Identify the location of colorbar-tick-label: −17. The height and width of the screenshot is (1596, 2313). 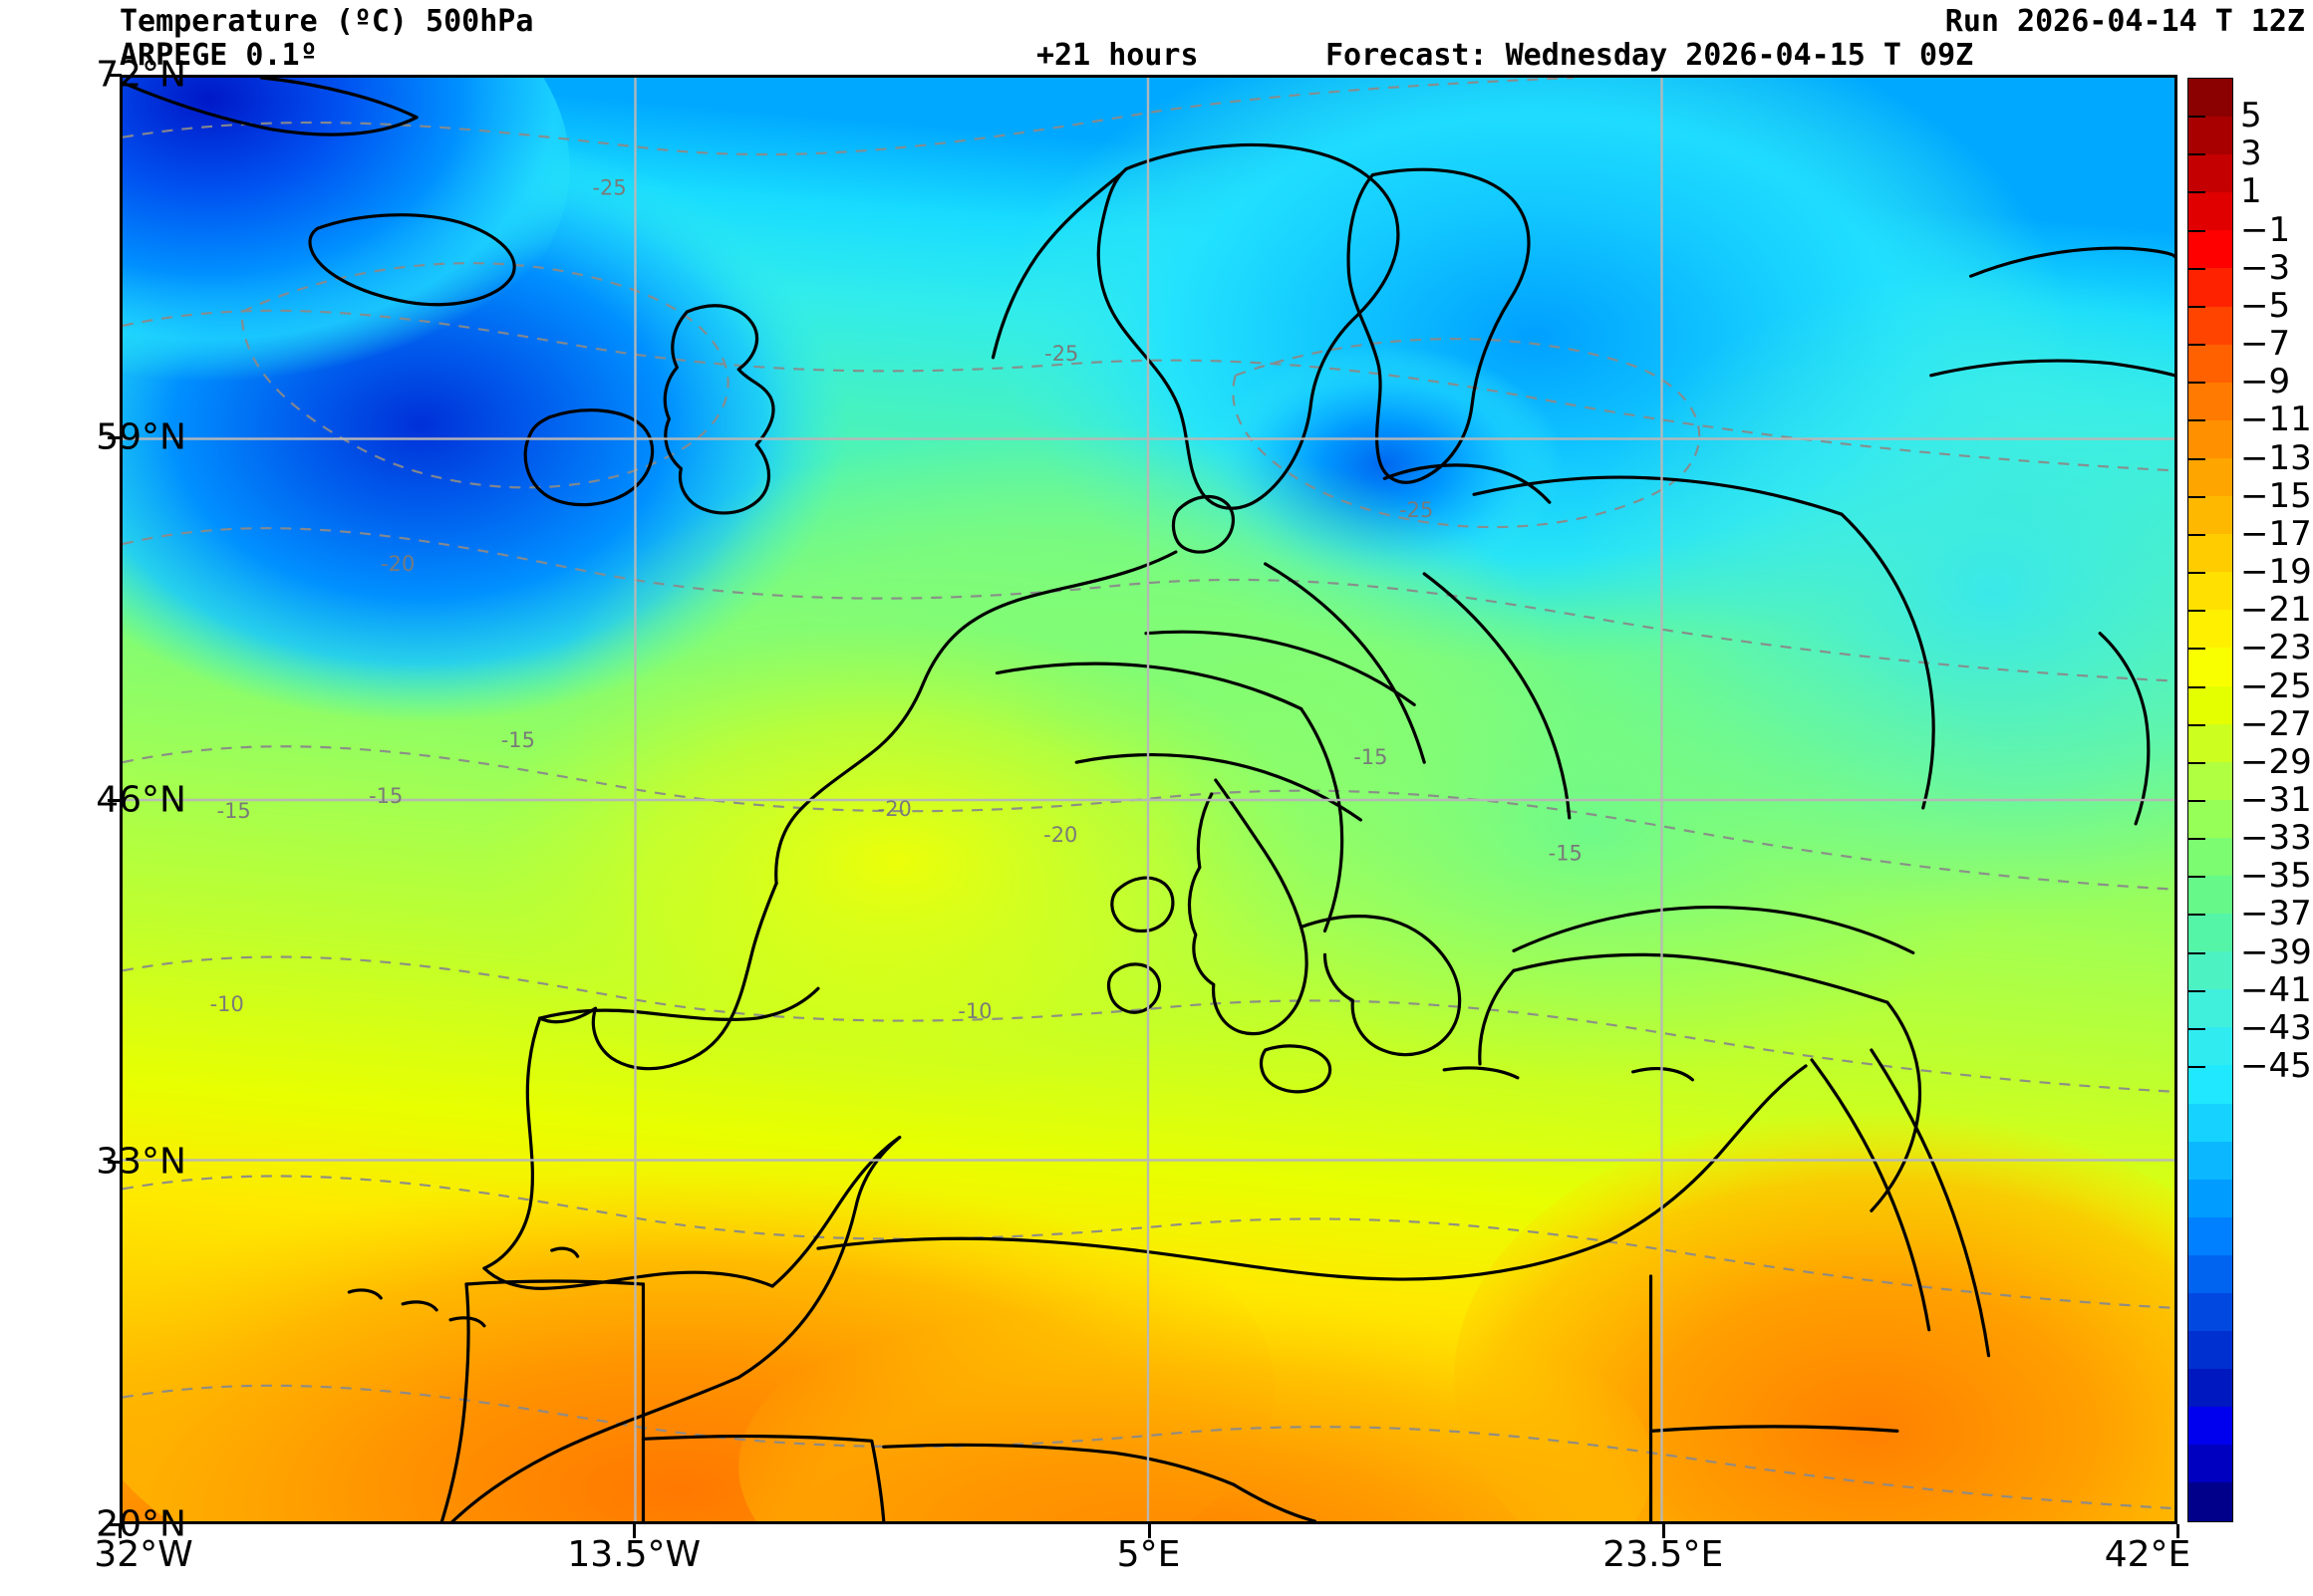
(2276, 533).